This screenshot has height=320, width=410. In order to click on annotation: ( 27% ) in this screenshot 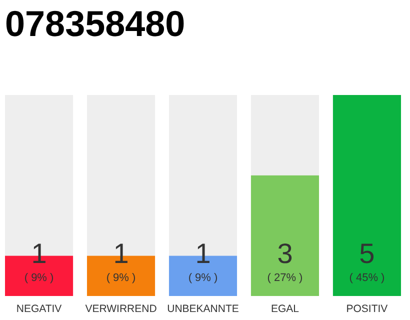, I will do `click(285, 278)`.